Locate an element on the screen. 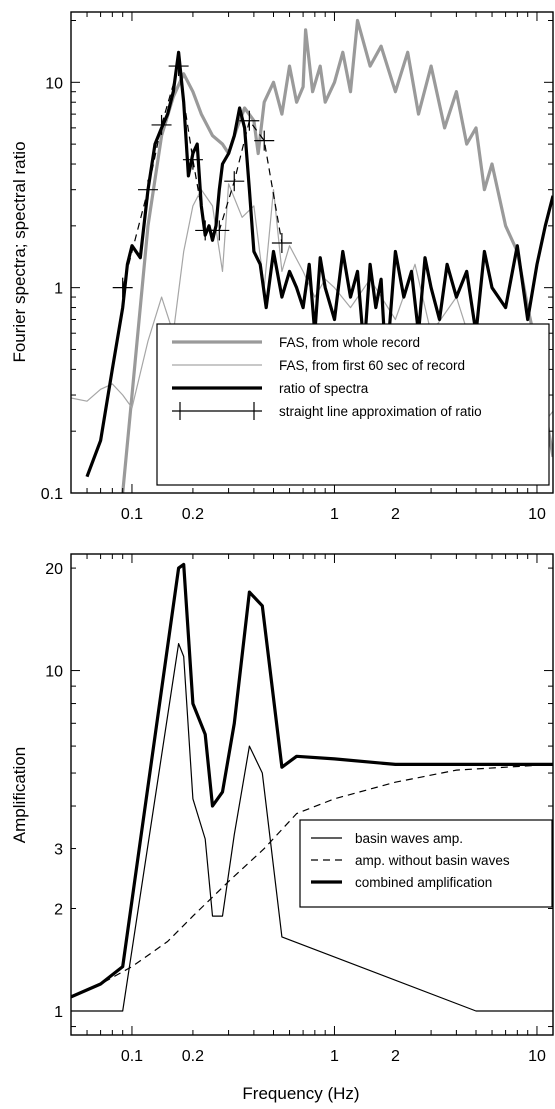  top-y-axis-label: Fourier spectra; spectral ratio is located at coordinates (19, 251).